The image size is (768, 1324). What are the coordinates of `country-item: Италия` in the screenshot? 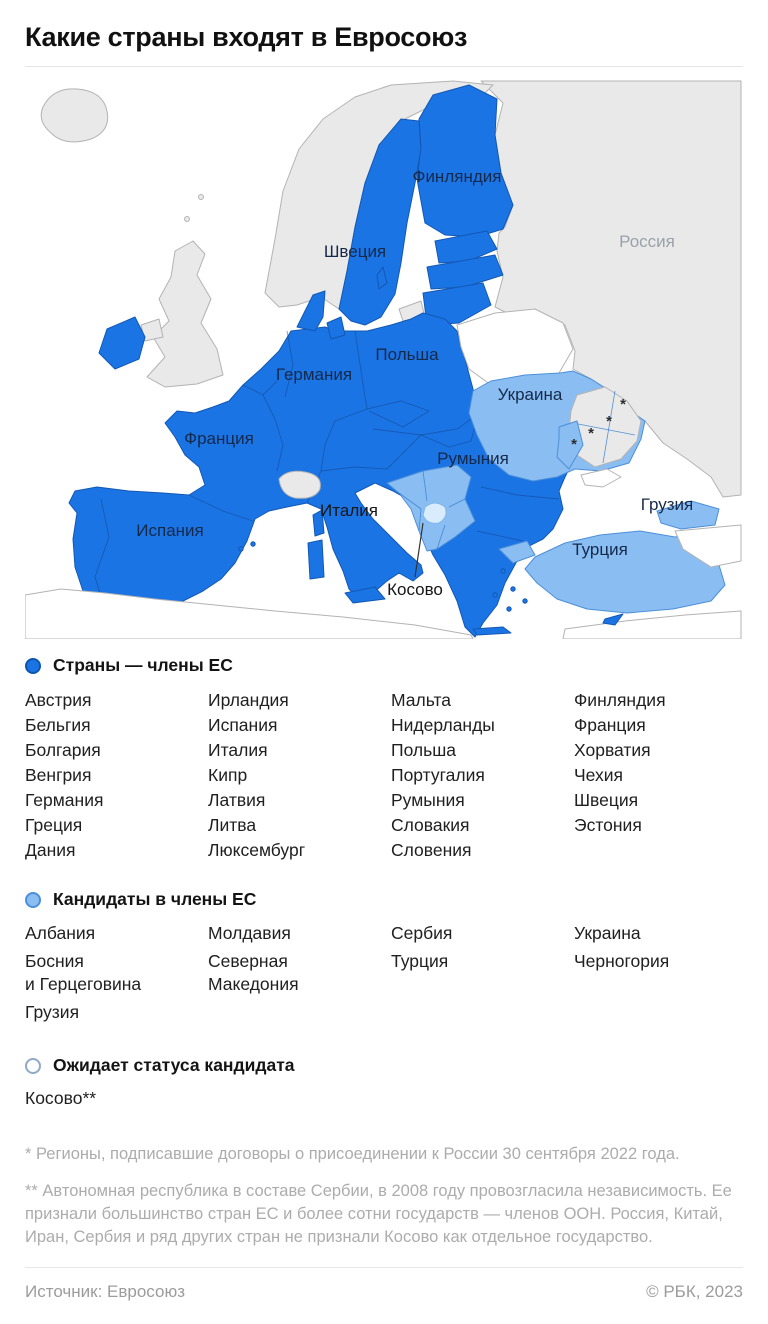 It's located at (238, 750).